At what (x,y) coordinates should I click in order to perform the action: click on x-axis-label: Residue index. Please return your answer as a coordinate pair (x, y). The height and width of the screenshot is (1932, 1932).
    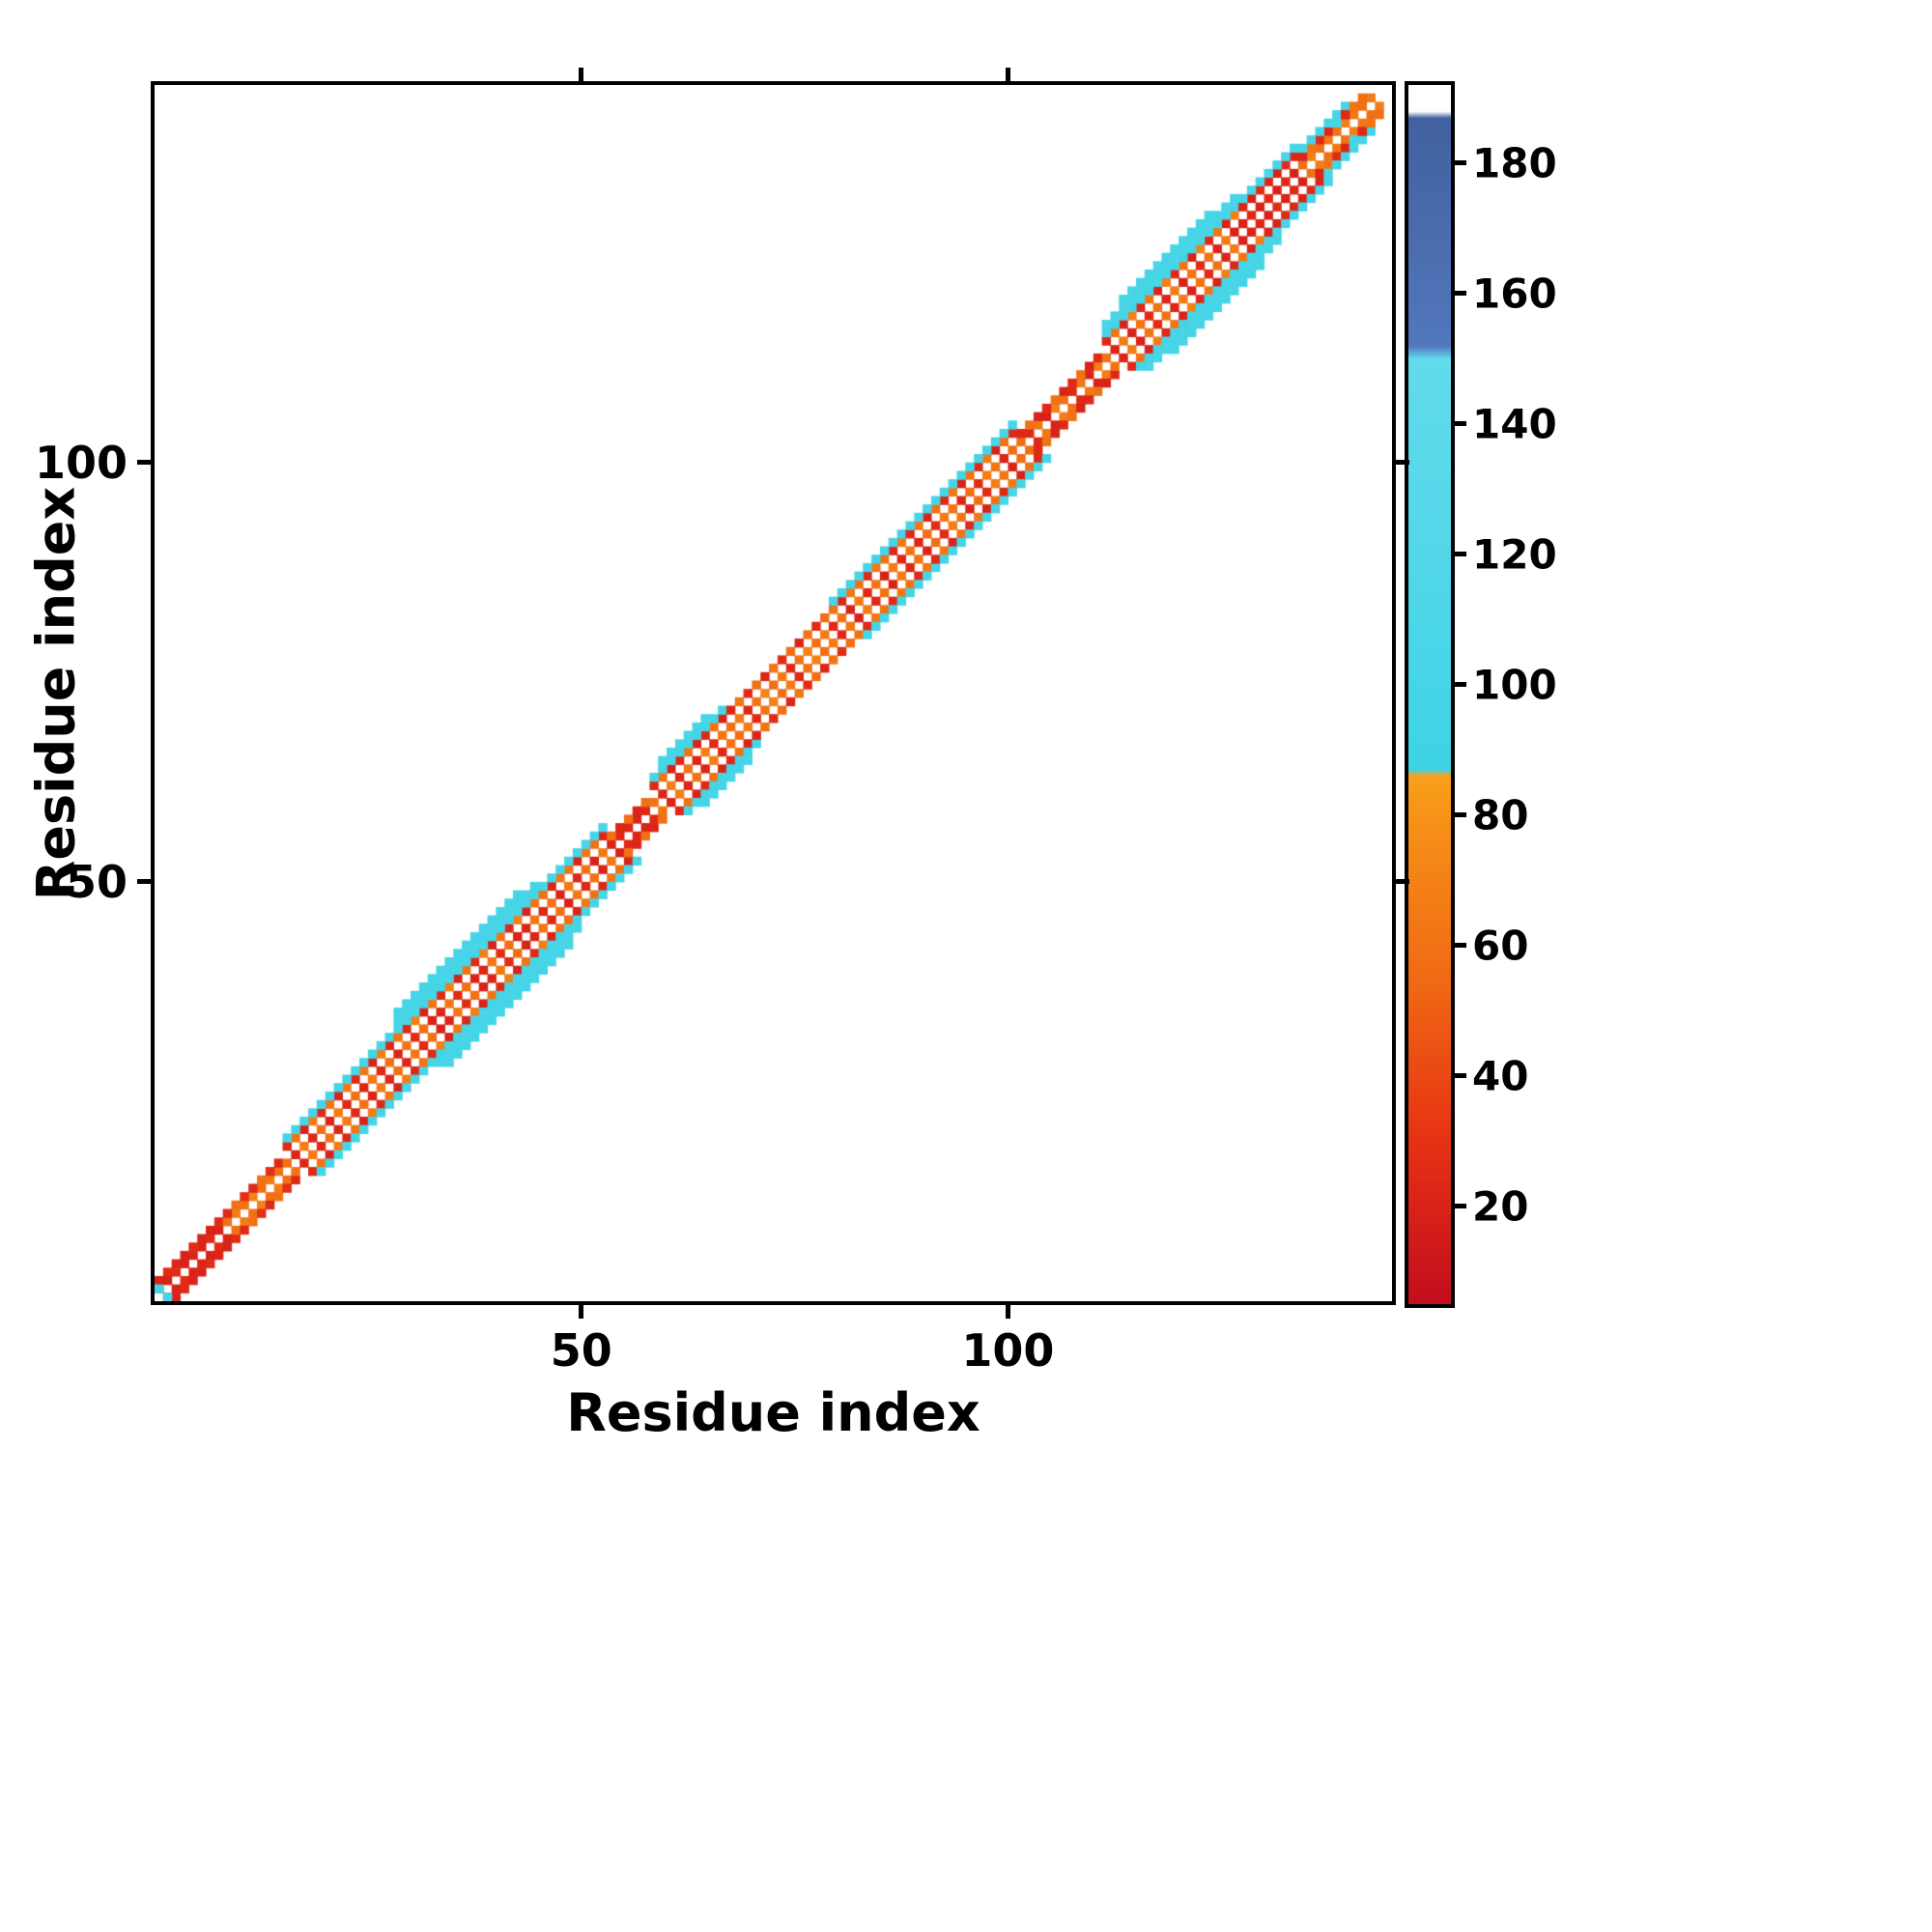
    Looking at the image, I should click on (773, 1412).